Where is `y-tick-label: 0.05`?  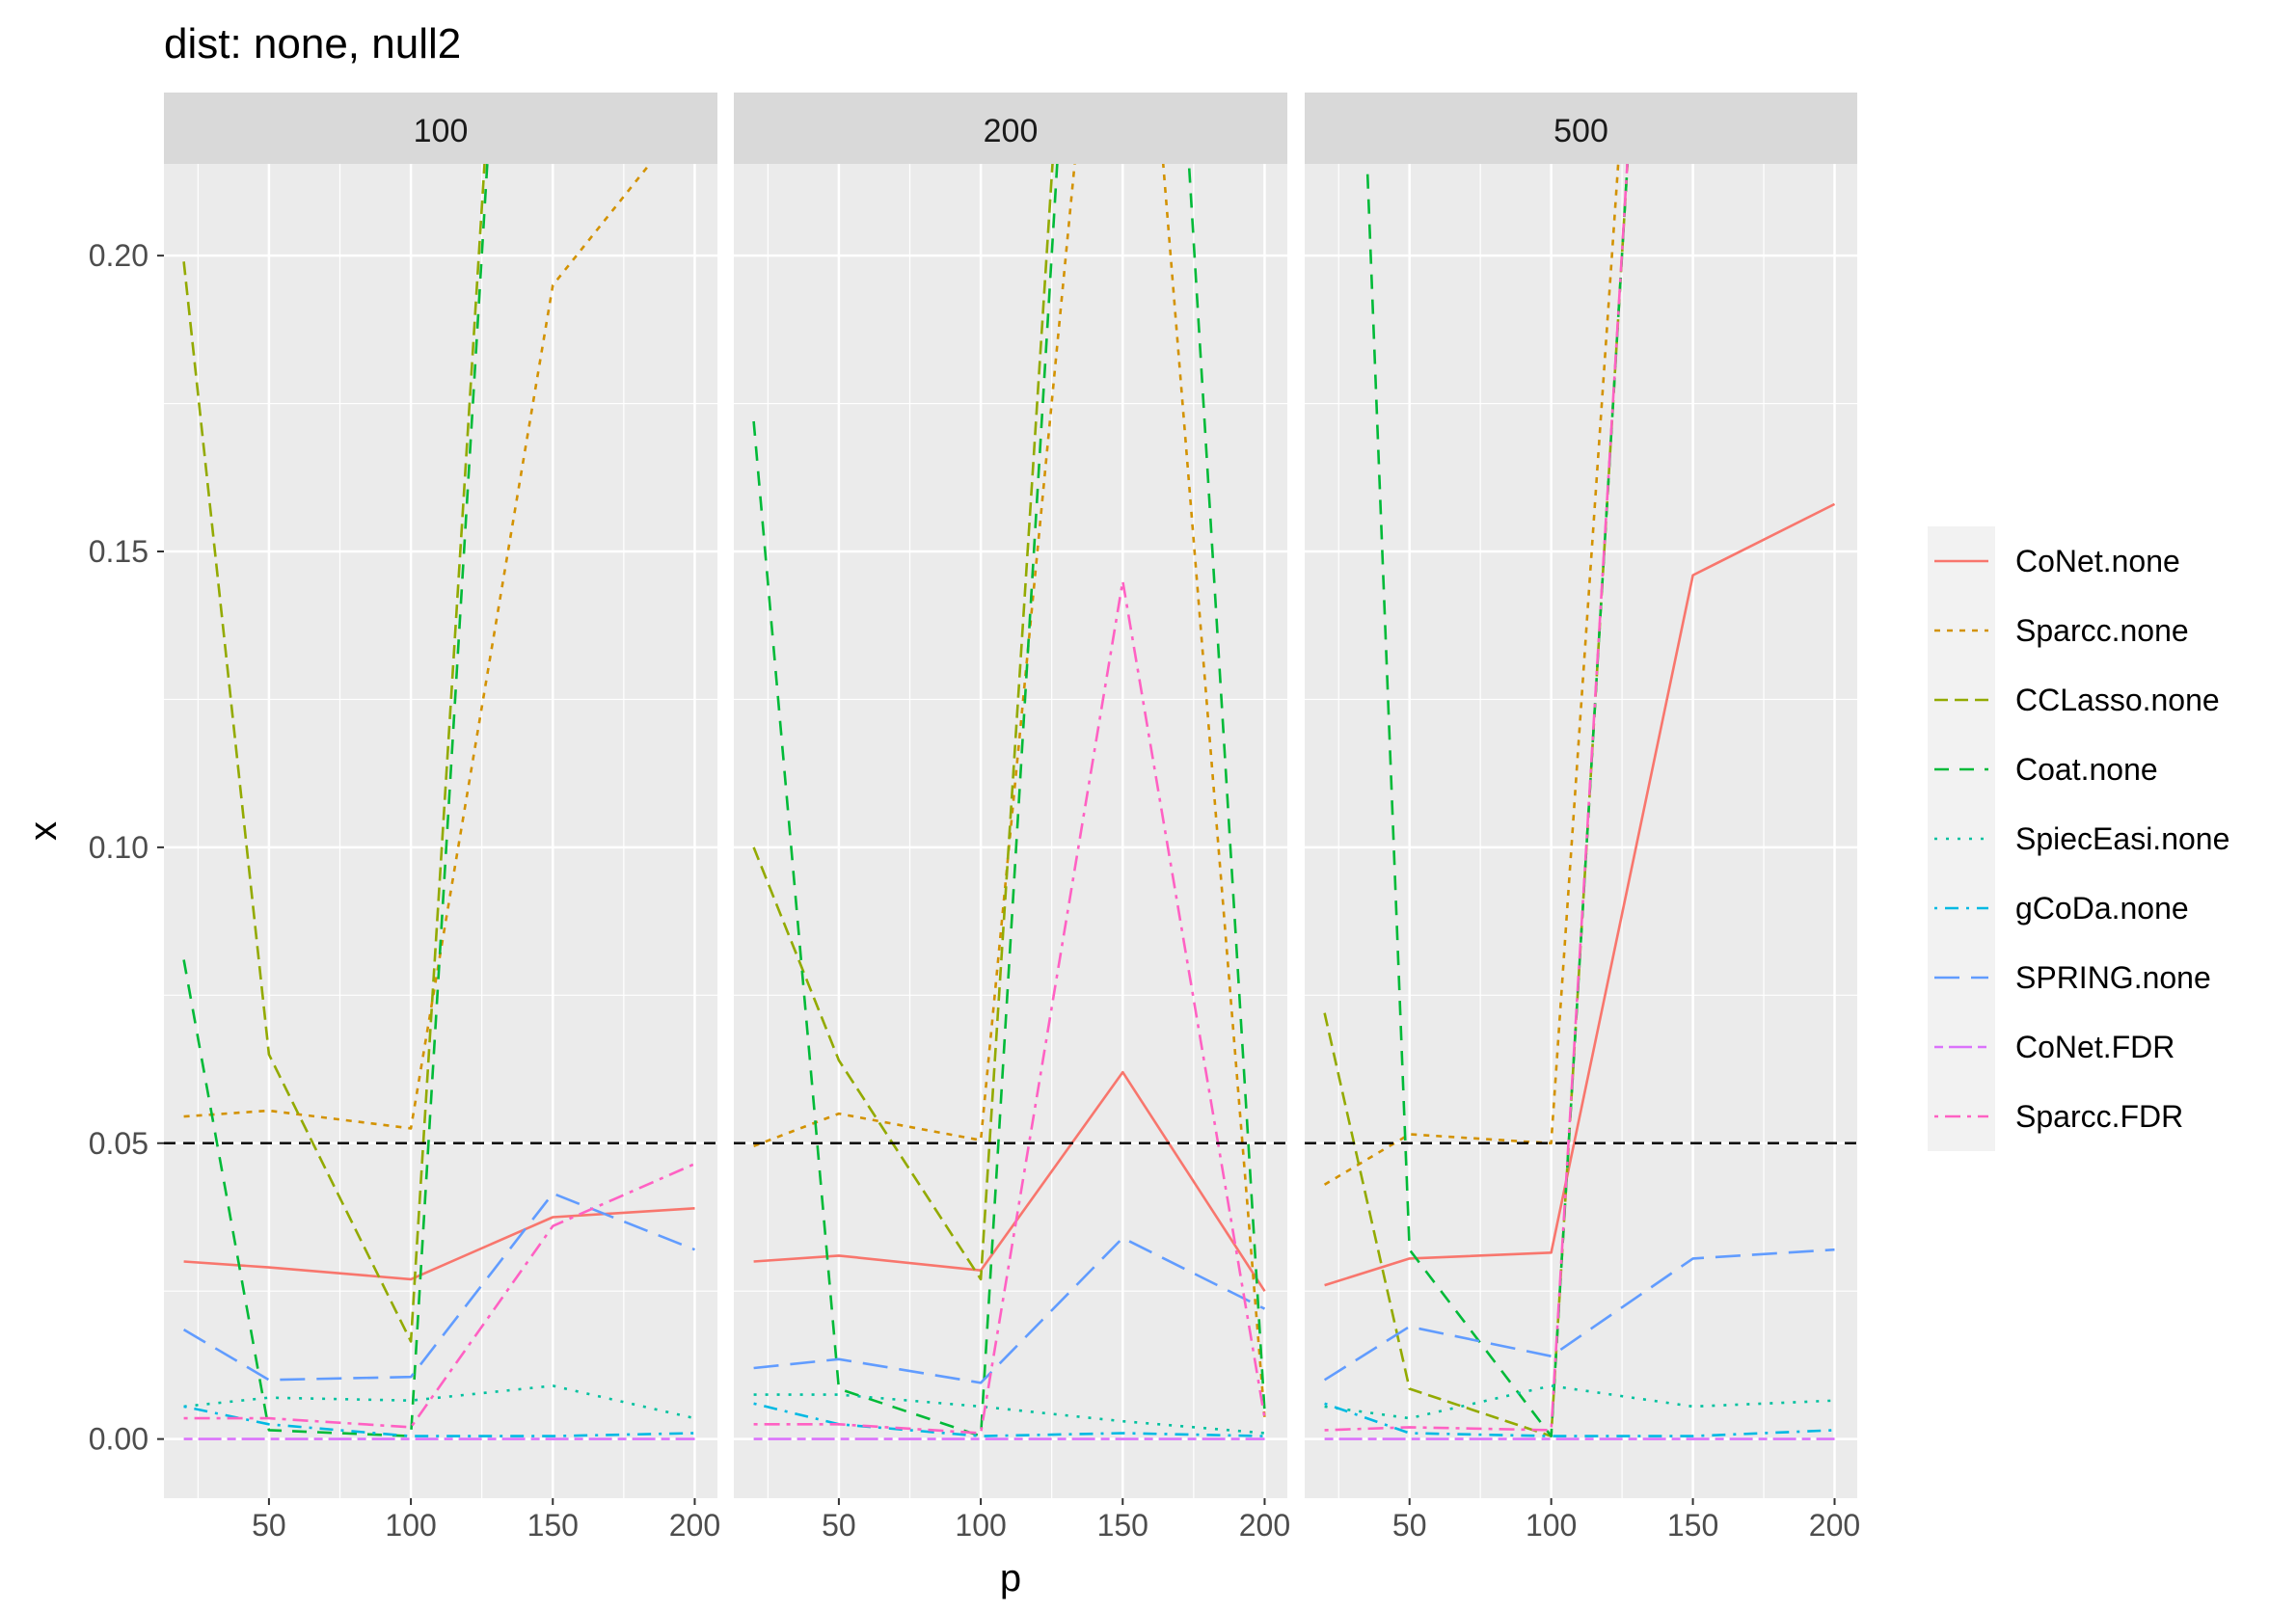 y-tick-label: 0.05 is located at coordinates (119, 1143).